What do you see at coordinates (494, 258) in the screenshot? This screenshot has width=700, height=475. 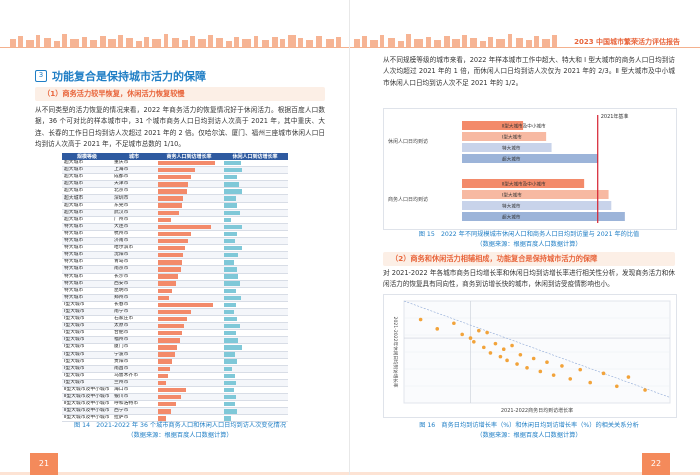 I see `subheading-2-text: （2）商务和休闲活力相辅相成，功能复合是保持城市活力的保障` at bounding box center [494, 258].